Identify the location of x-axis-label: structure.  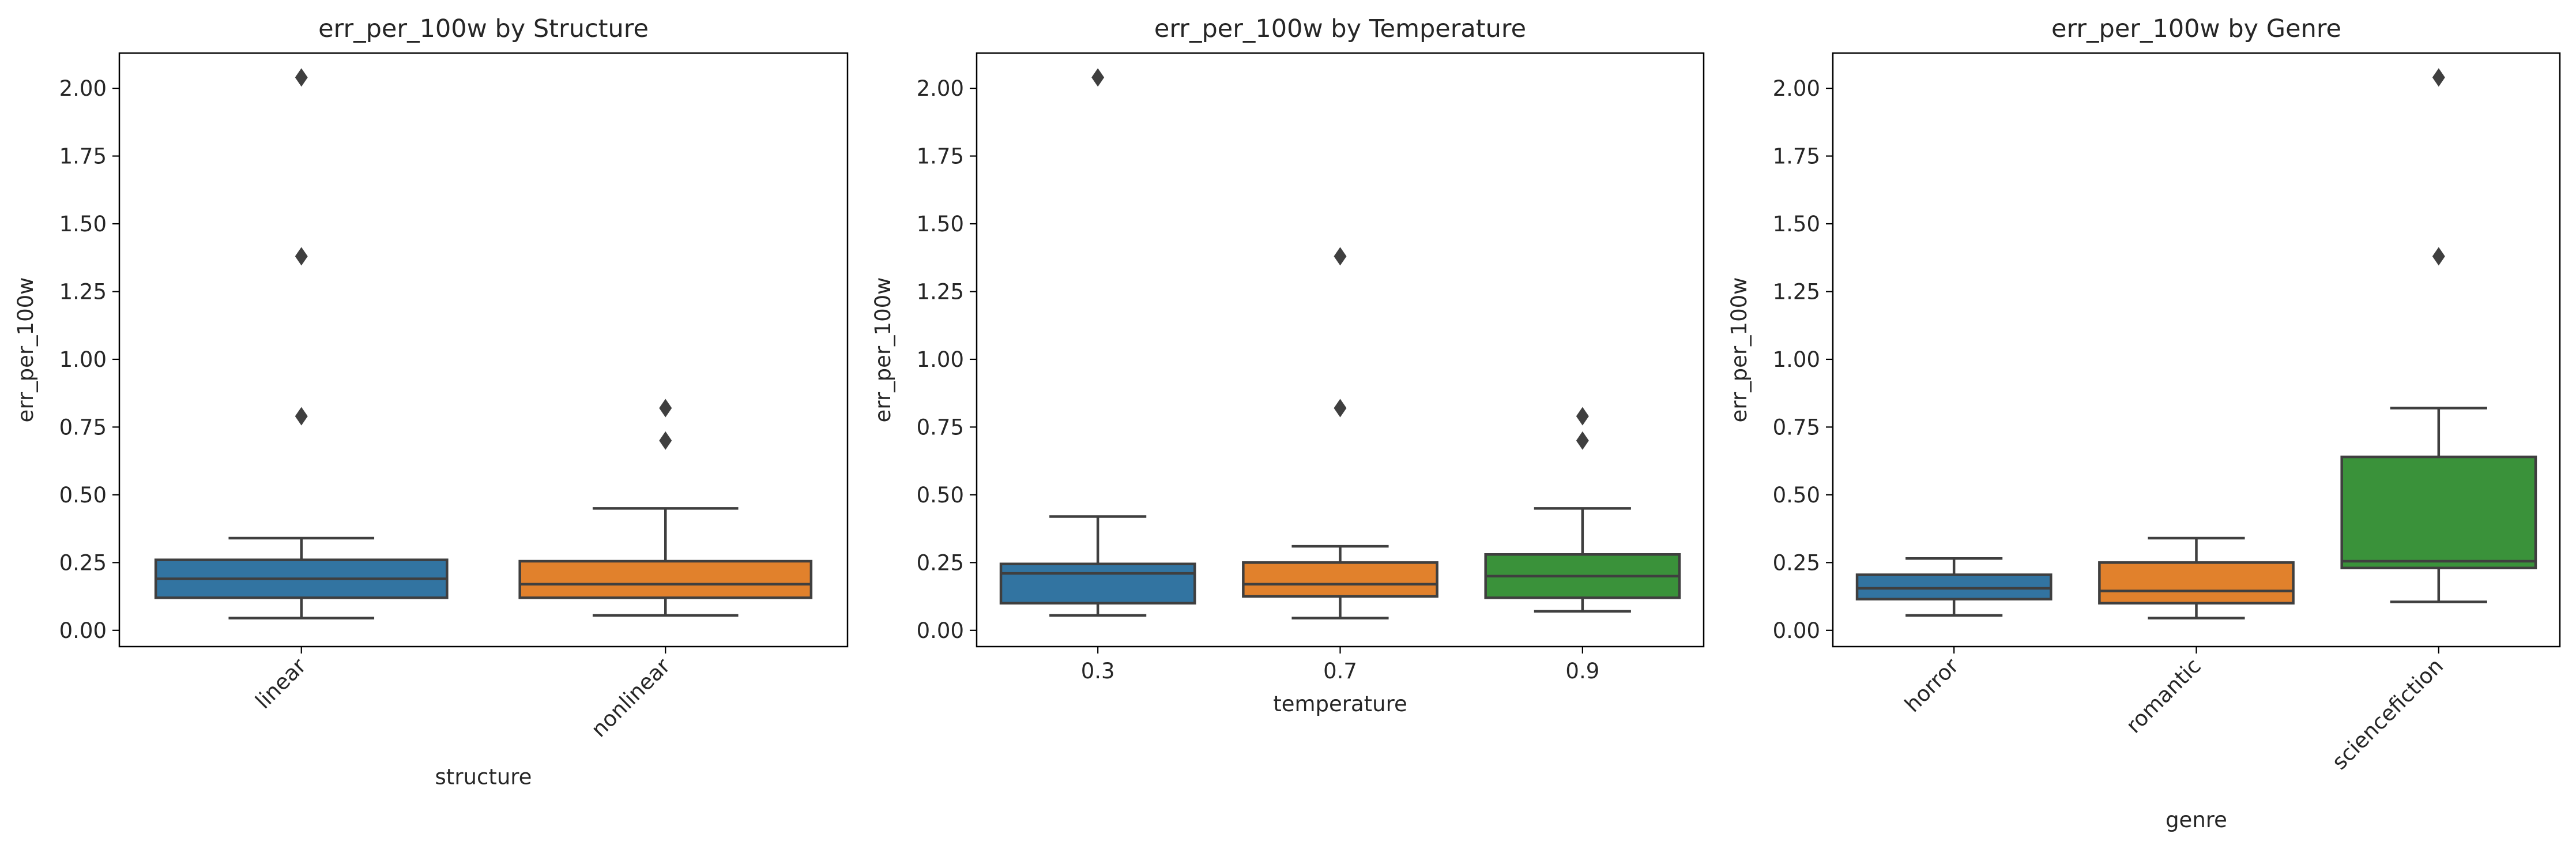
(483, 777).